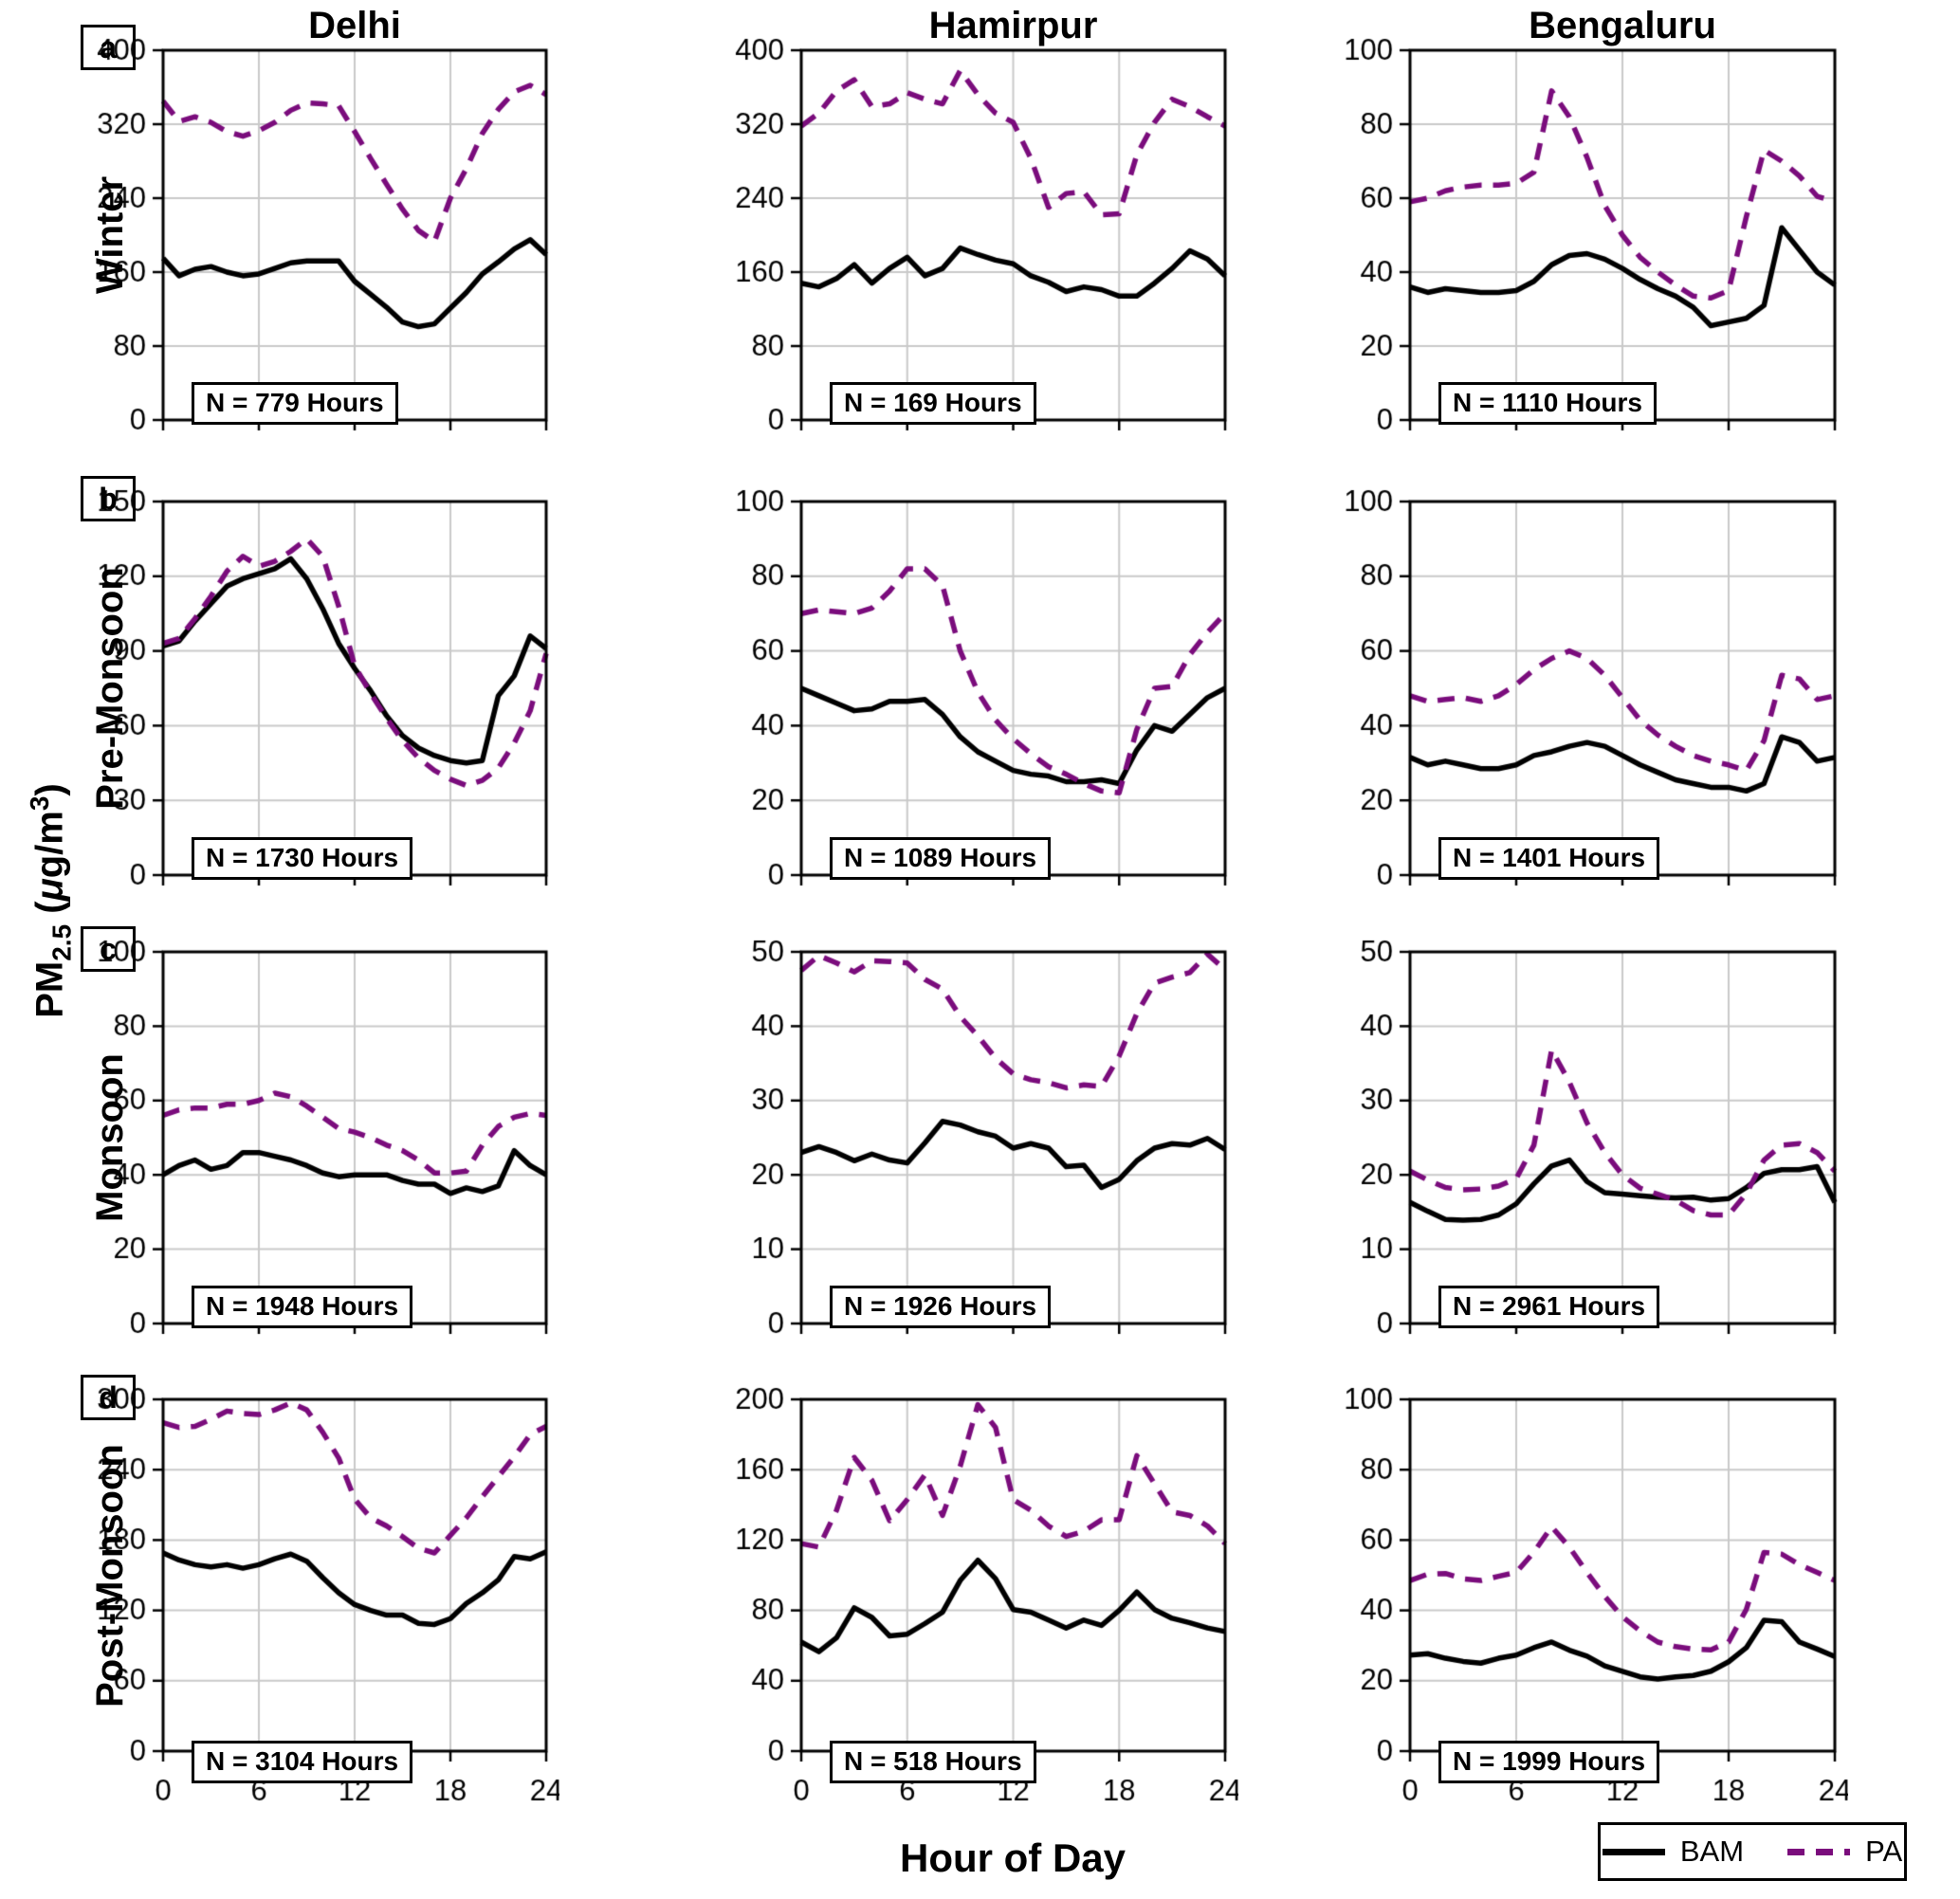 Image resolution: width=1960 pixels, height=1899 pixels. Describe the element at coordinates (972, 1166) in the screenshot. I see `subplot-monsoon-hamirpur: N = 1926 Hours` at that location.